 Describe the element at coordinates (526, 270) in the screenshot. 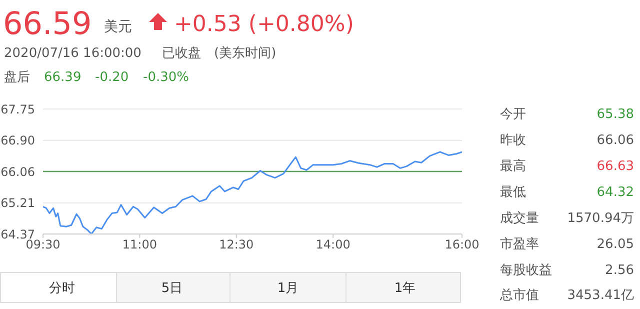

I see `text: 每股收益` at that location.